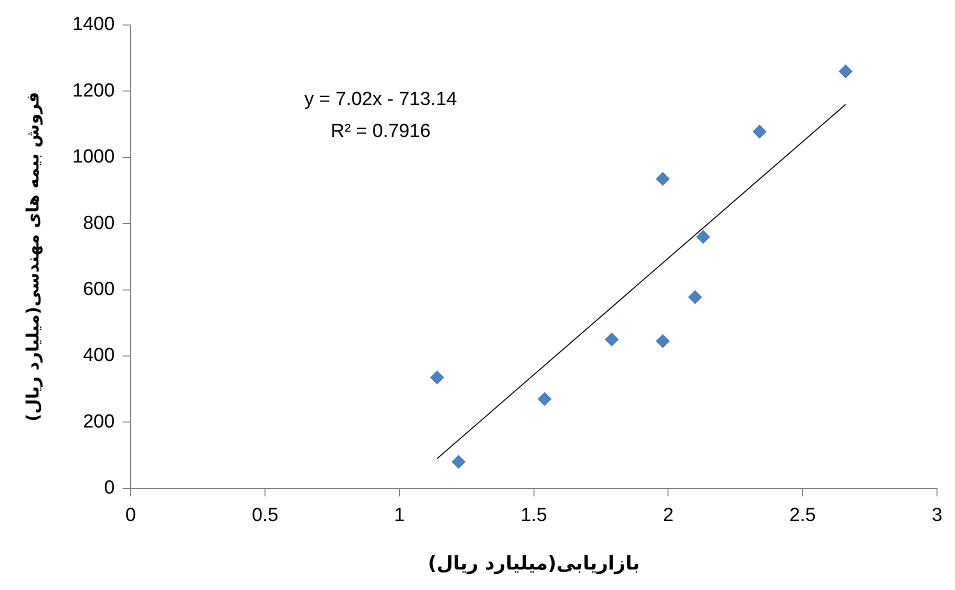 Image resolution: width=955 pixels, height=590 pixels. Describe the element at coordinates (109, 488) in the screenshot. I see `y-tick-label: 0` at that location.